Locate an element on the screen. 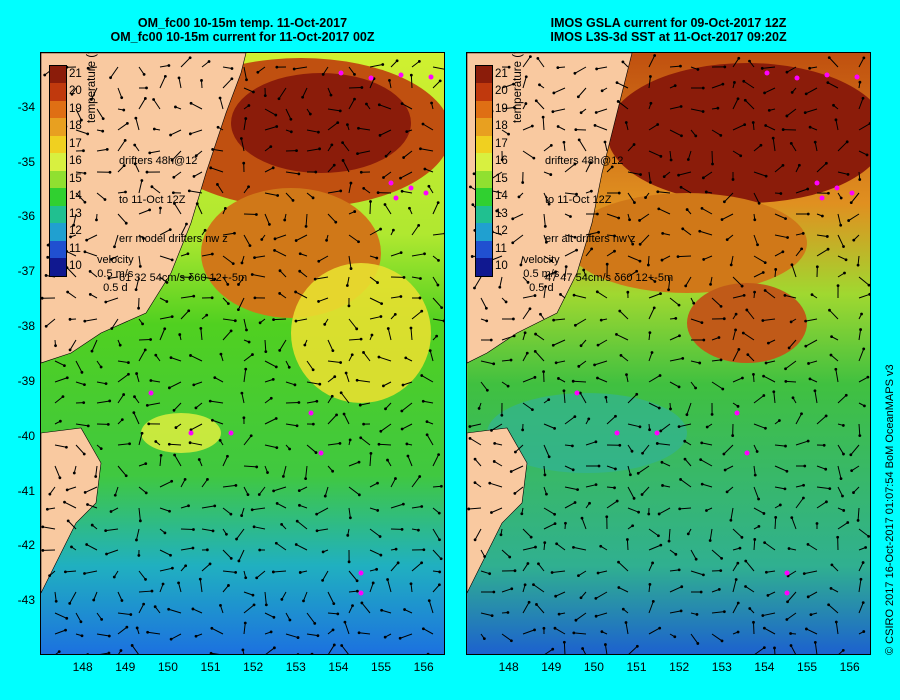  lat-tick-label: -35 is located at coordinates (26, 161).